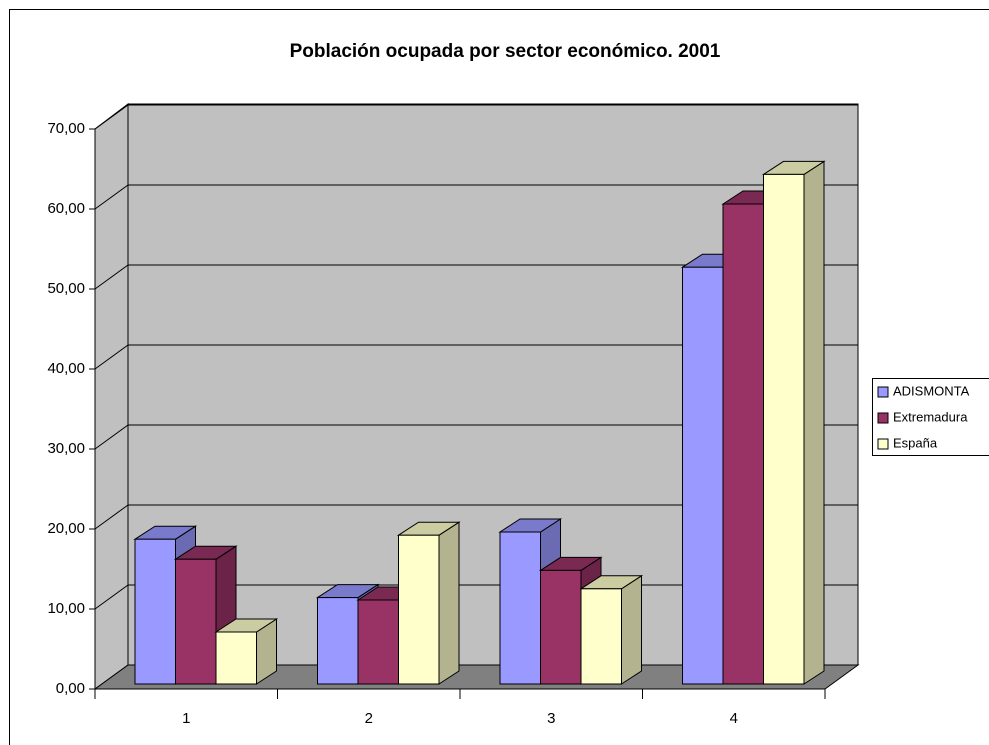 The height and width of the screenshot is (745, 989). Describe the element at coordinates (915, 442) in the screenshot. I see `legend-label: España` at that location.